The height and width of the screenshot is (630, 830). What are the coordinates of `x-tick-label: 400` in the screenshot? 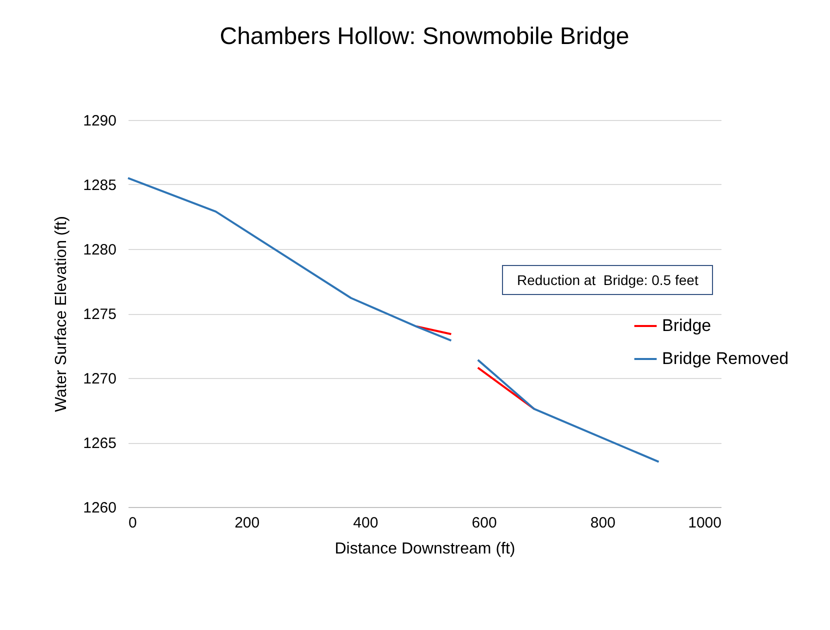 It's located at (365, 523).